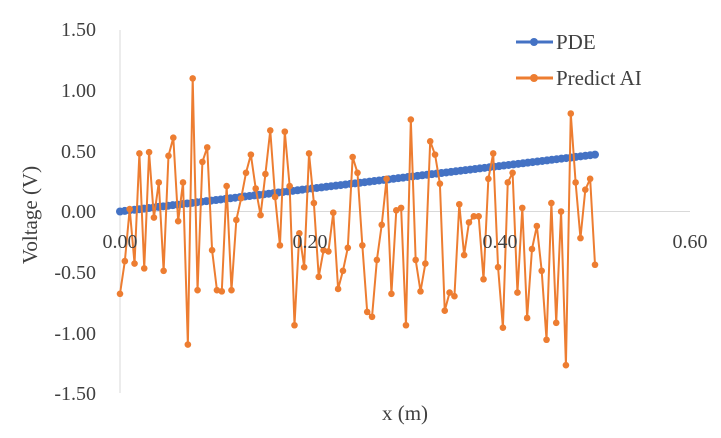 The width and height of the screenshot is (721, 438). Describe the element at coordinates (500, 242) in the screenshot. I see `x-tick-label: 0.40` at that location.